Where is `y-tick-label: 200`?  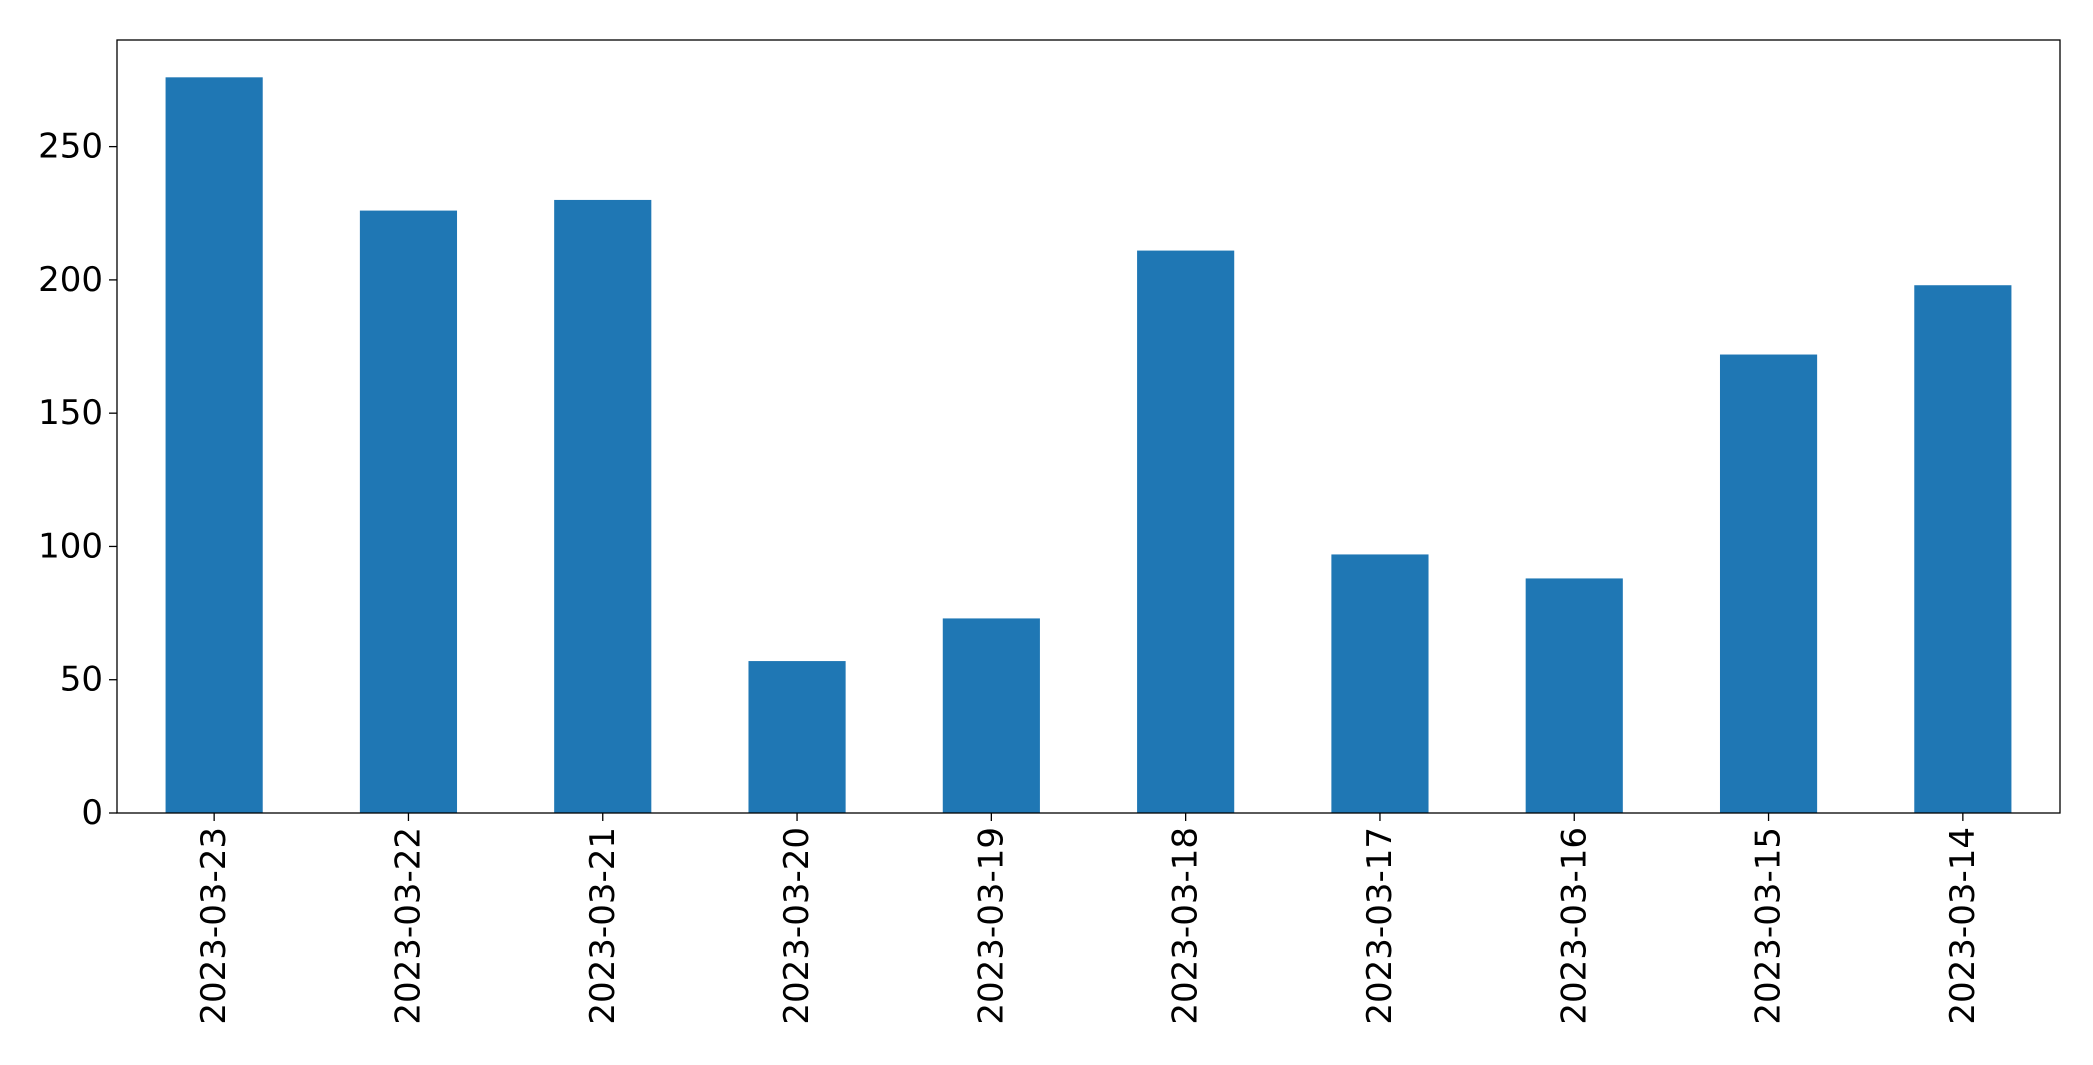 y-tick-label: 200 is located at coordinates (70, 280).